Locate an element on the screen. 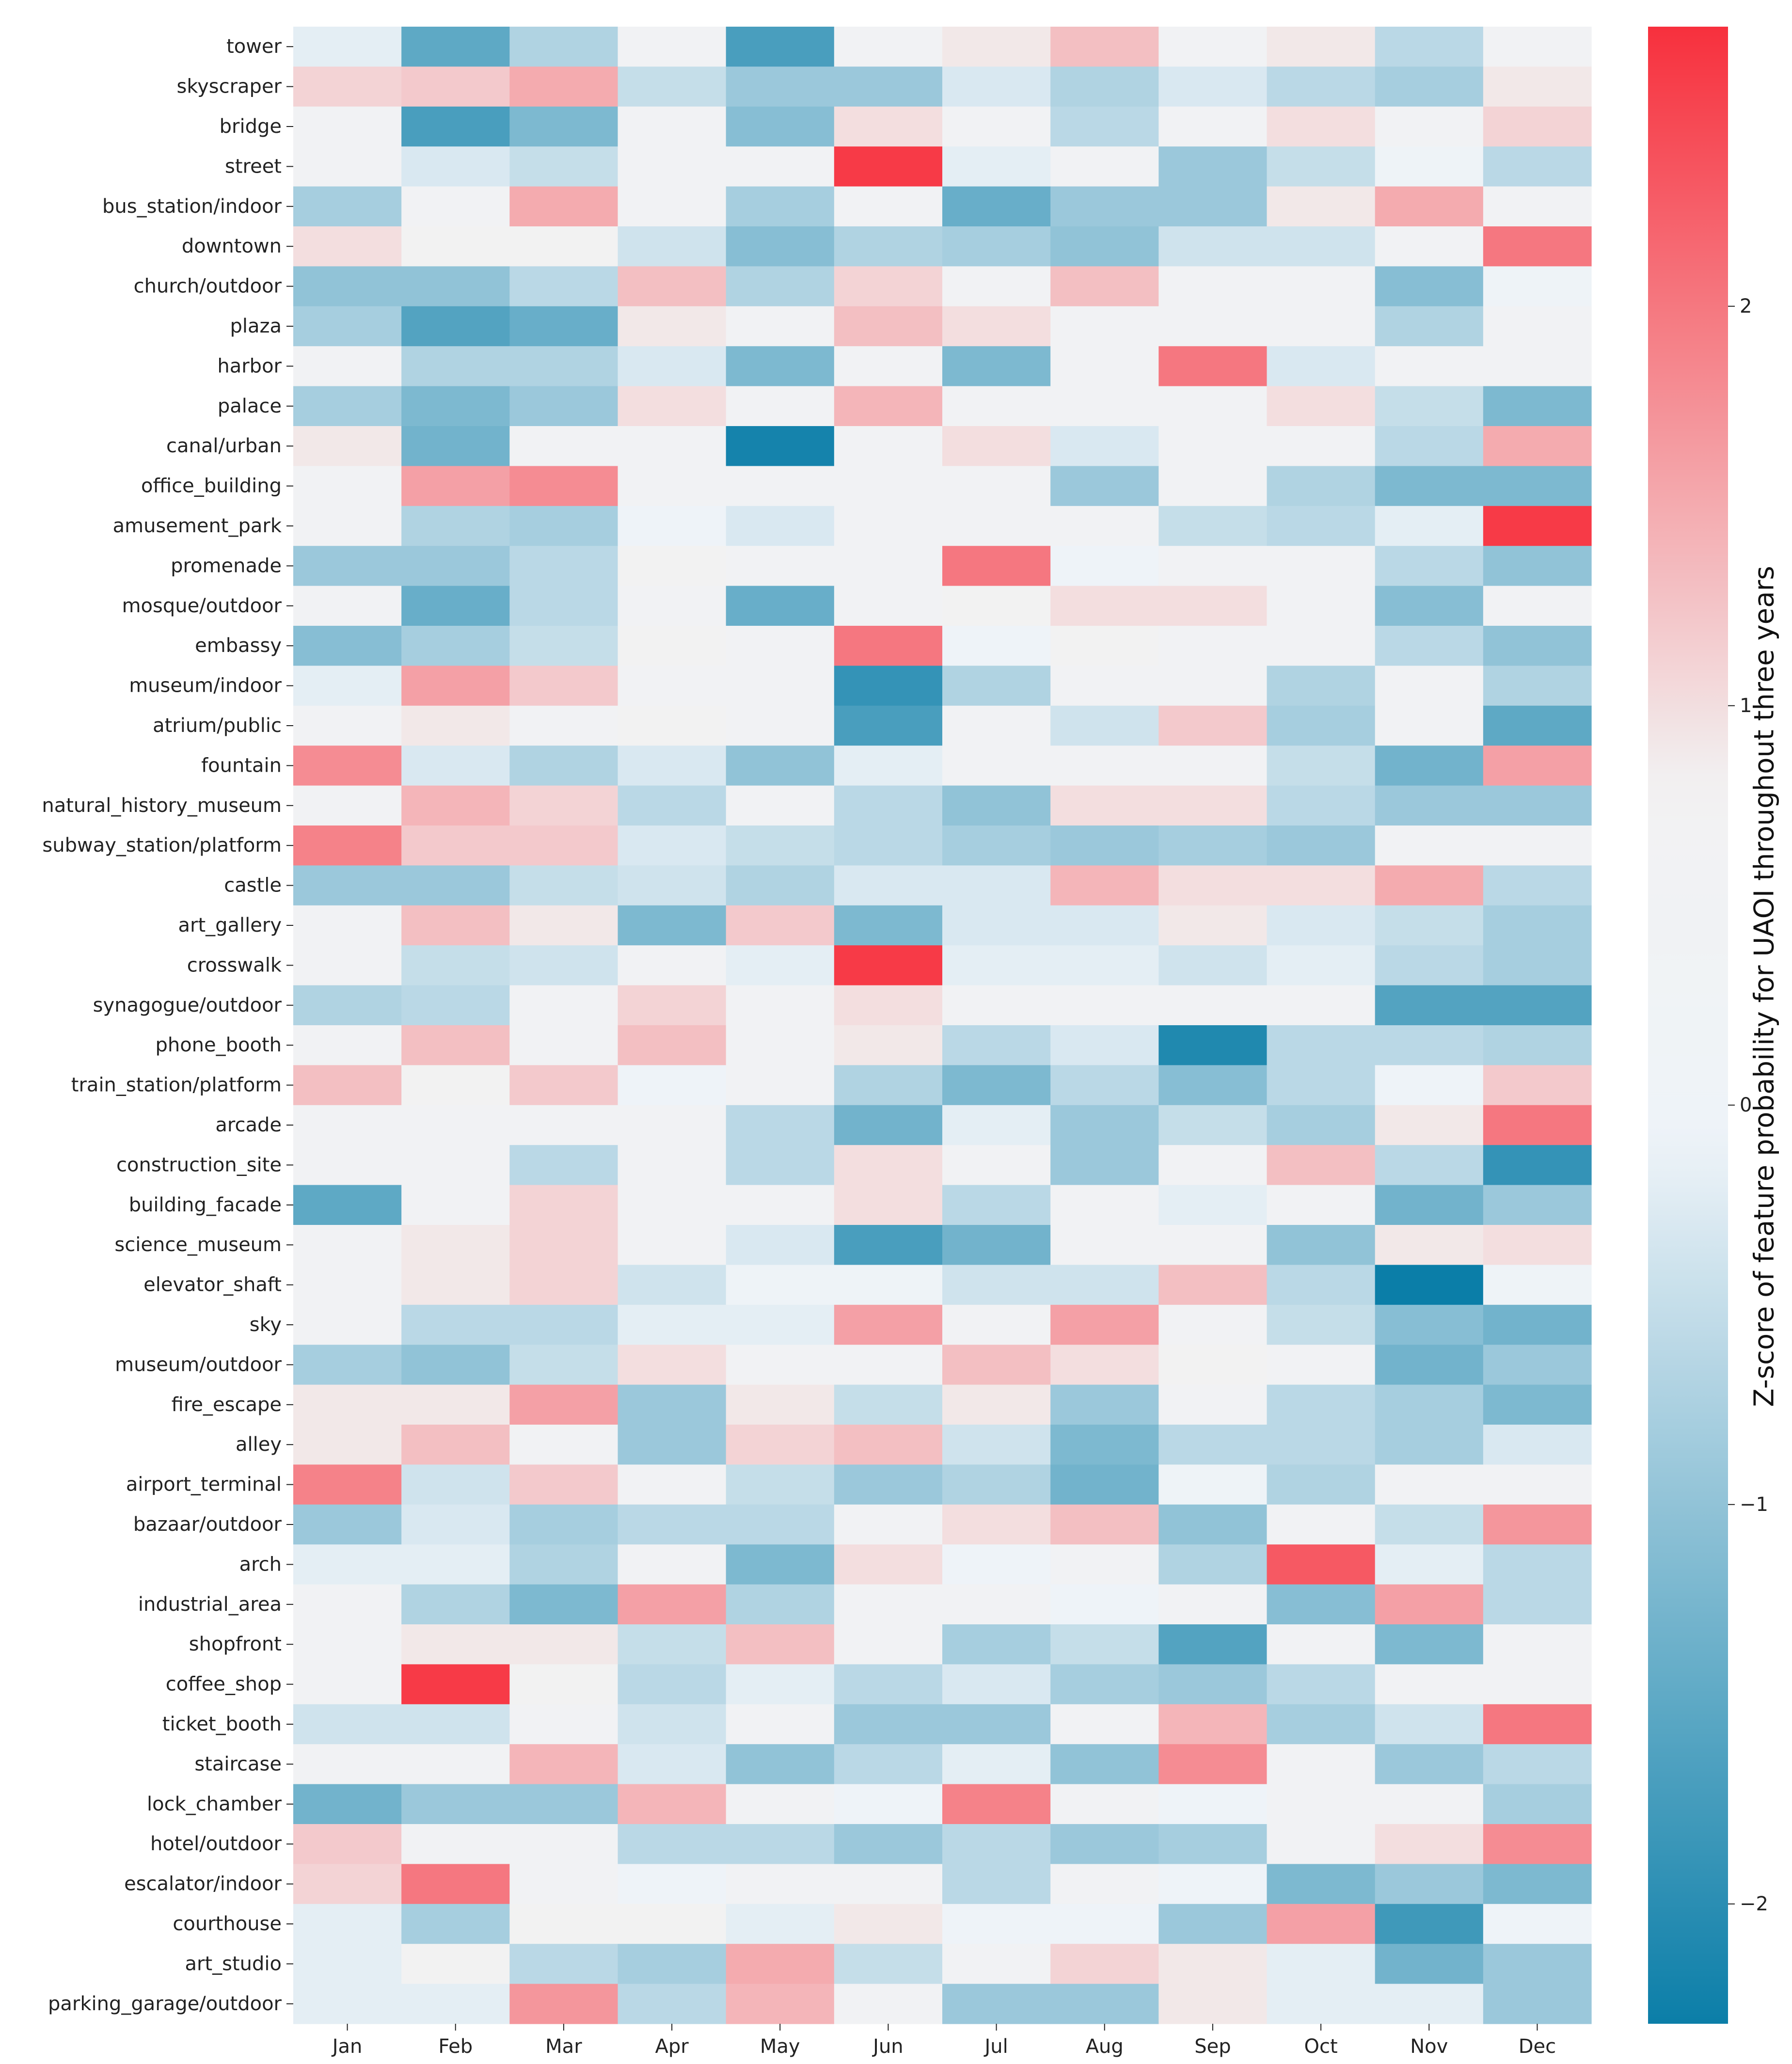  row-label: palace is located at coordinates (250, 406).